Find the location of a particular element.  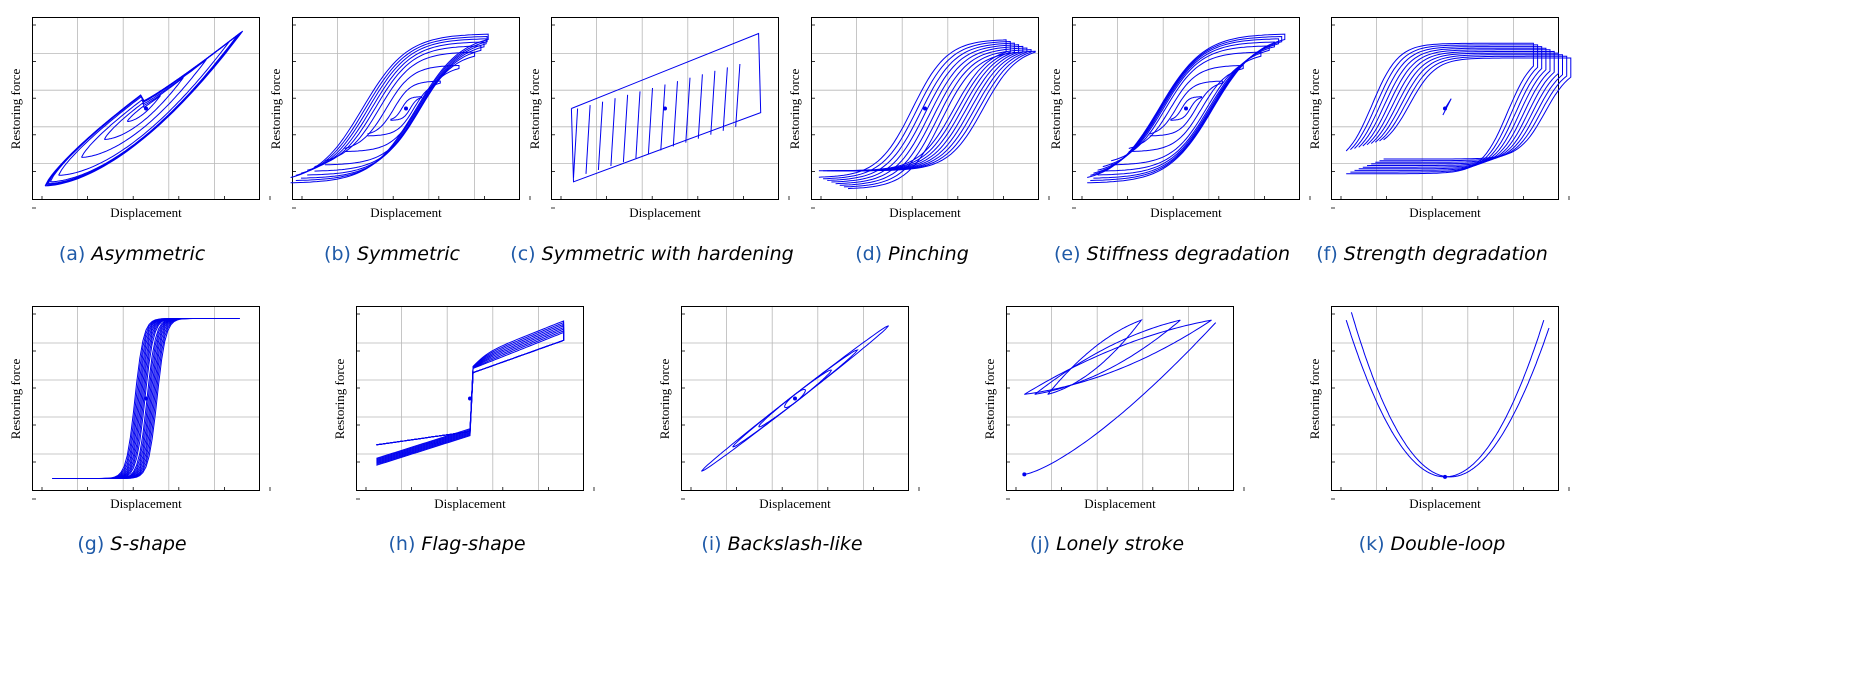

caption-tag: (i) is located at coordinates (711, 544).